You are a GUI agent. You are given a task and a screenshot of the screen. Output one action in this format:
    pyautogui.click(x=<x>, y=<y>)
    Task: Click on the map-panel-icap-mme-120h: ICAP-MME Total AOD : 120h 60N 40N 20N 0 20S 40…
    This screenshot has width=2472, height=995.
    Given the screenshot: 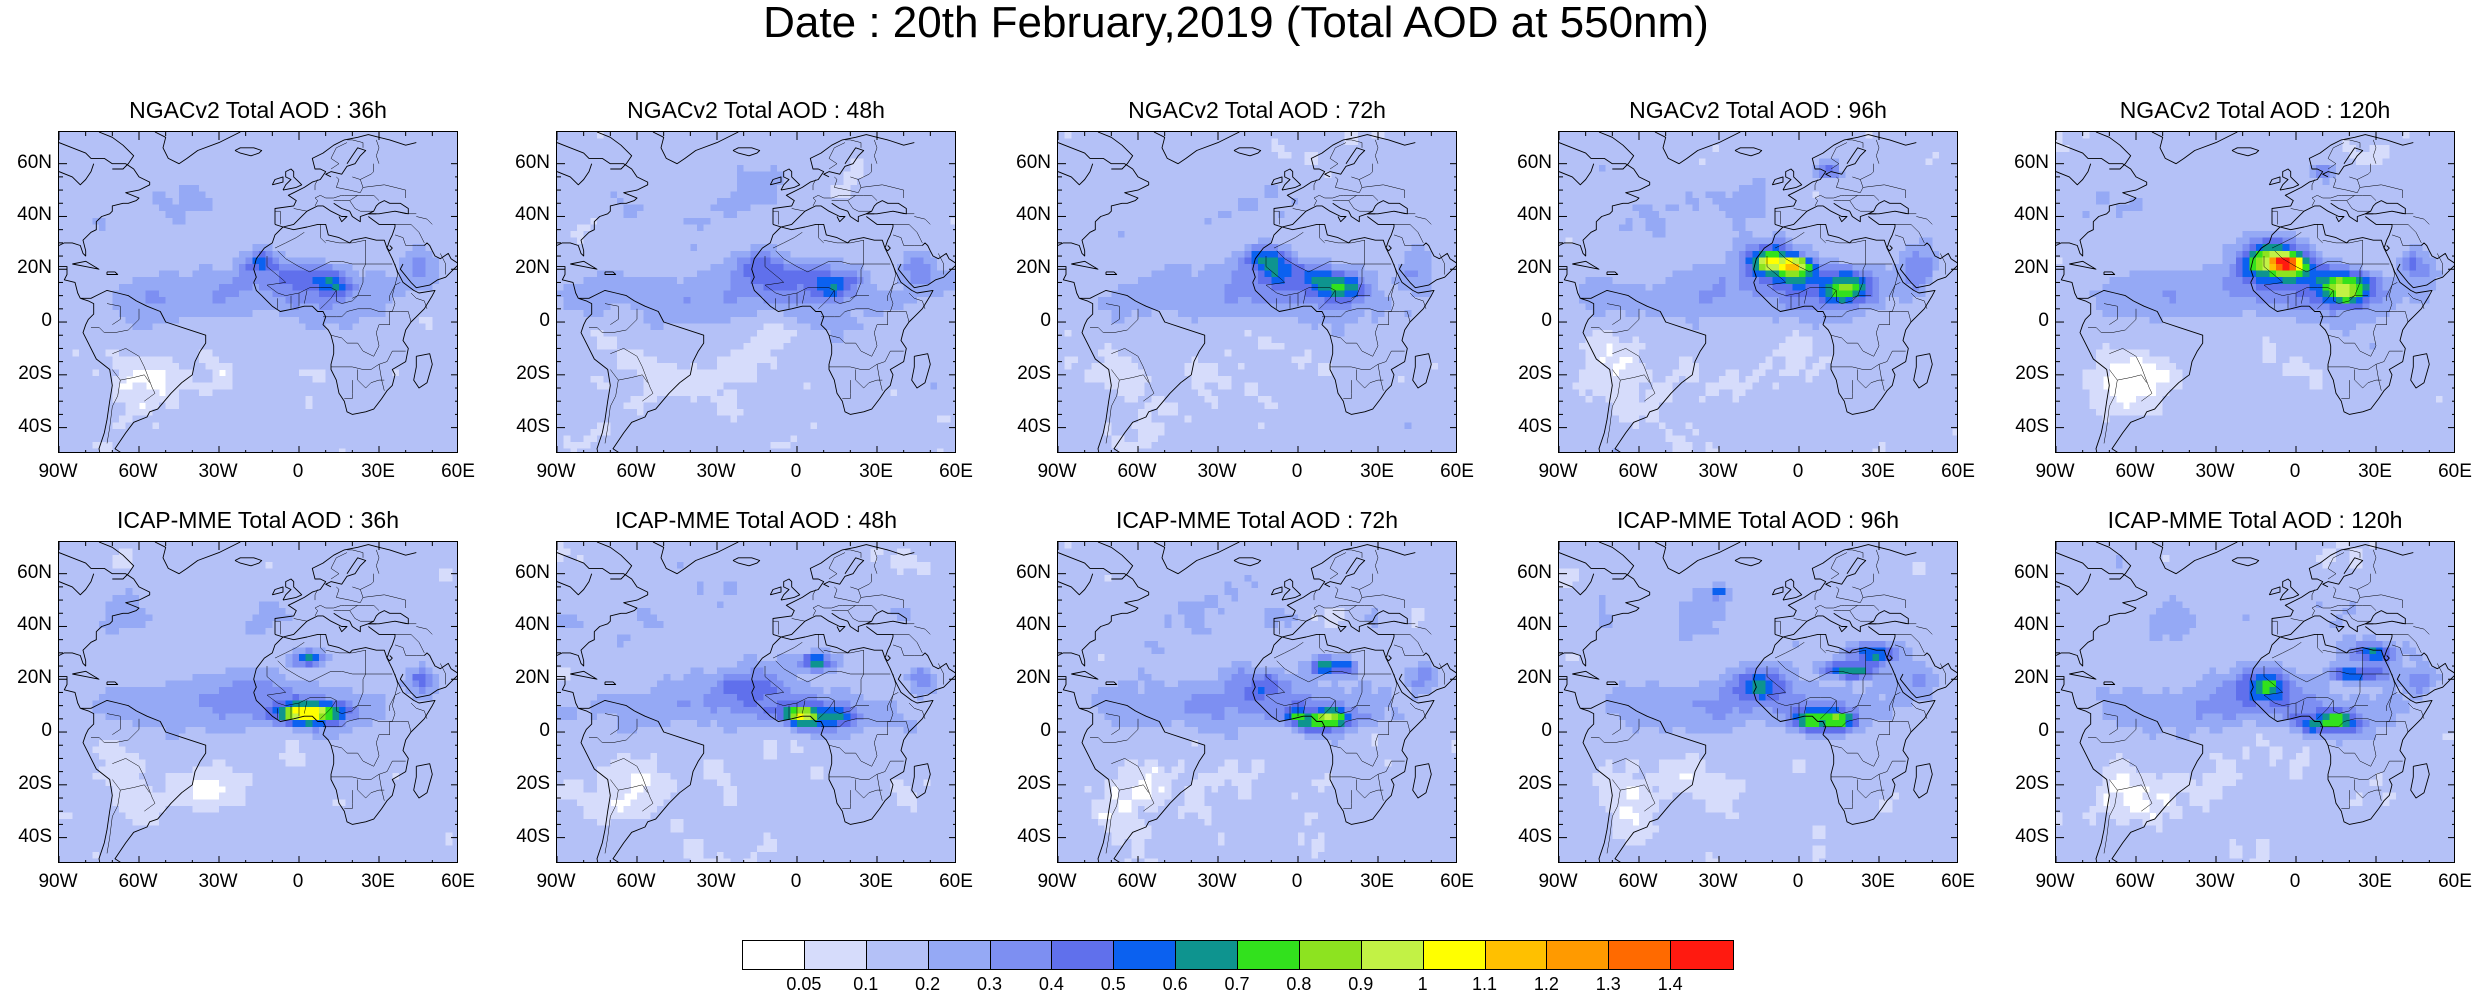 What is the action you would take?
    pyautogui.click(x=2243, y=699)
    